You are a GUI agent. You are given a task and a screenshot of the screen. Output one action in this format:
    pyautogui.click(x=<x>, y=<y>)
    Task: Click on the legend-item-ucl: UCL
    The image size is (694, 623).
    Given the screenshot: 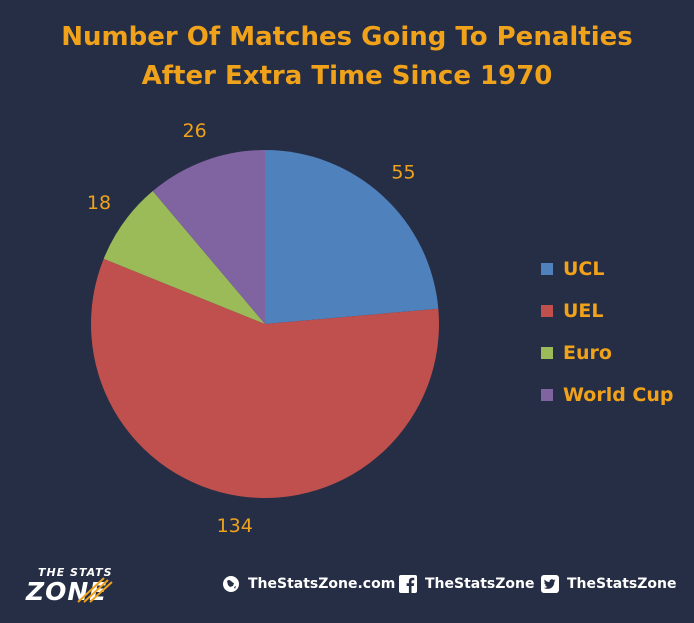 What is the action you would take?
    pyautogui.click(x=607, y=269)
    